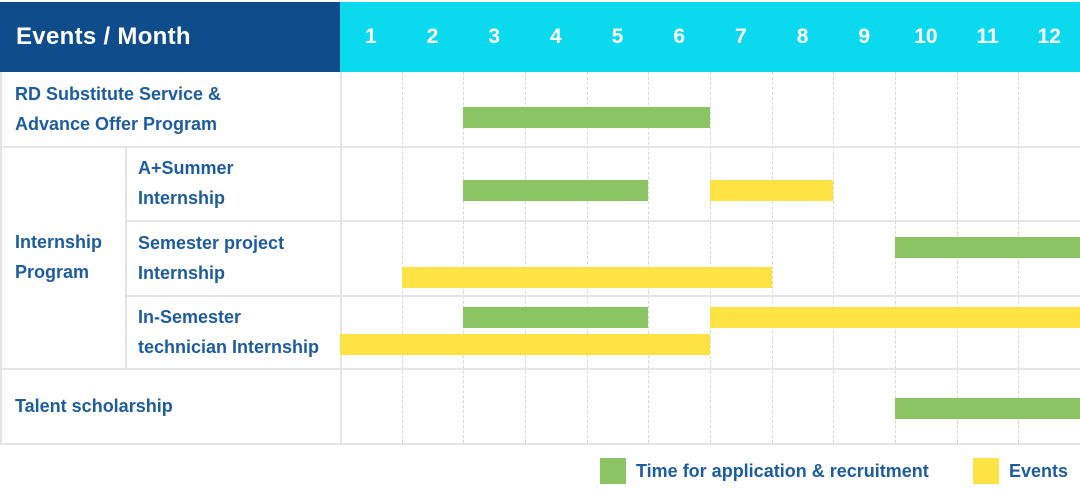 The image size is (1080, 494). What do you see at coordinates (864, 36) in the screenshot?
I see `month-header-cell-9: 9` at bounding box center [864, 36].